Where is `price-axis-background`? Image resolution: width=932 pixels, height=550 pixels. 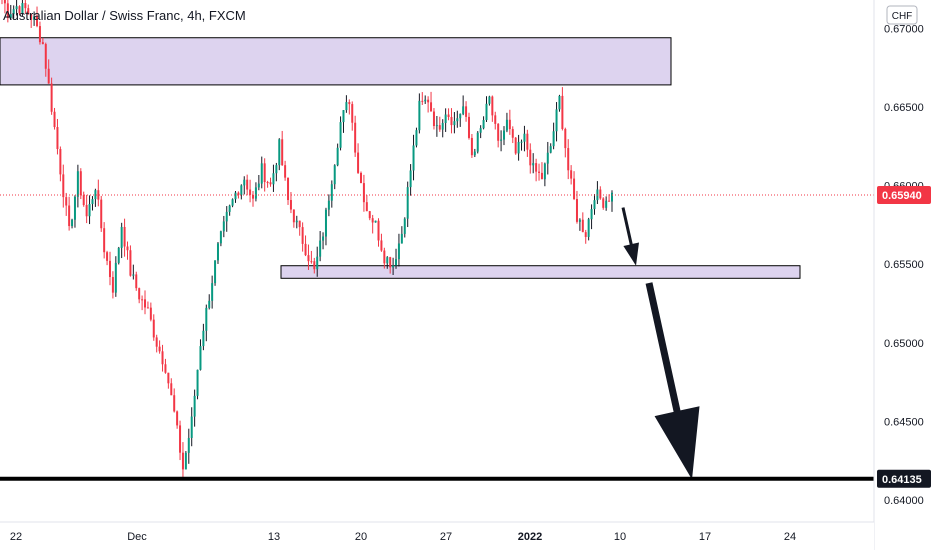 price-axis-background is located at coordinates (903, 275).